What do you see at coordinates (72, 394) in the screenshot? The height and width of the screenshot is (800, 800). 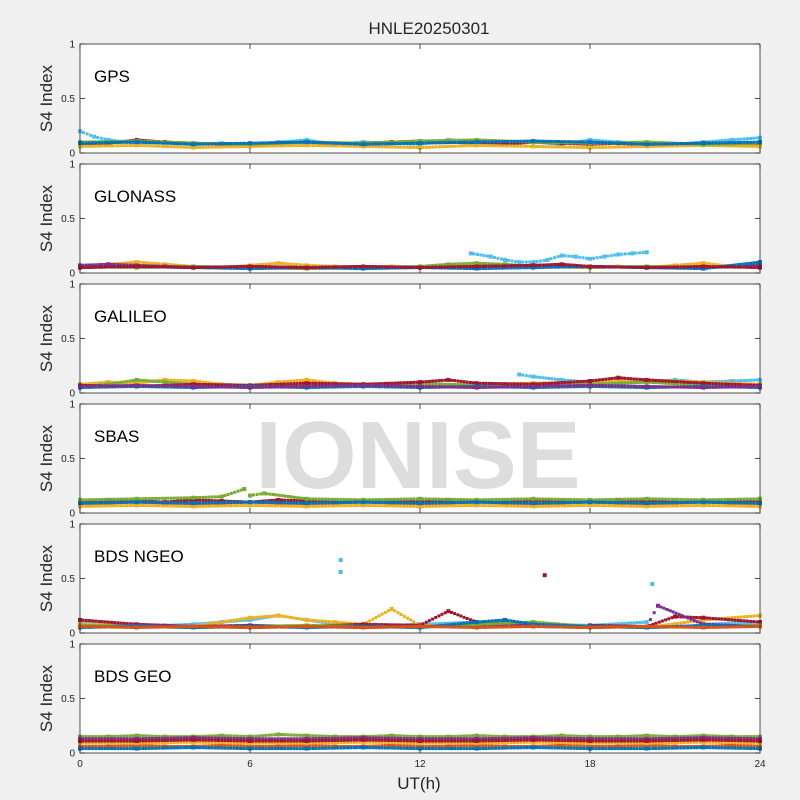 I see `y-tick-label: 0` at bounding box center [72, 394].